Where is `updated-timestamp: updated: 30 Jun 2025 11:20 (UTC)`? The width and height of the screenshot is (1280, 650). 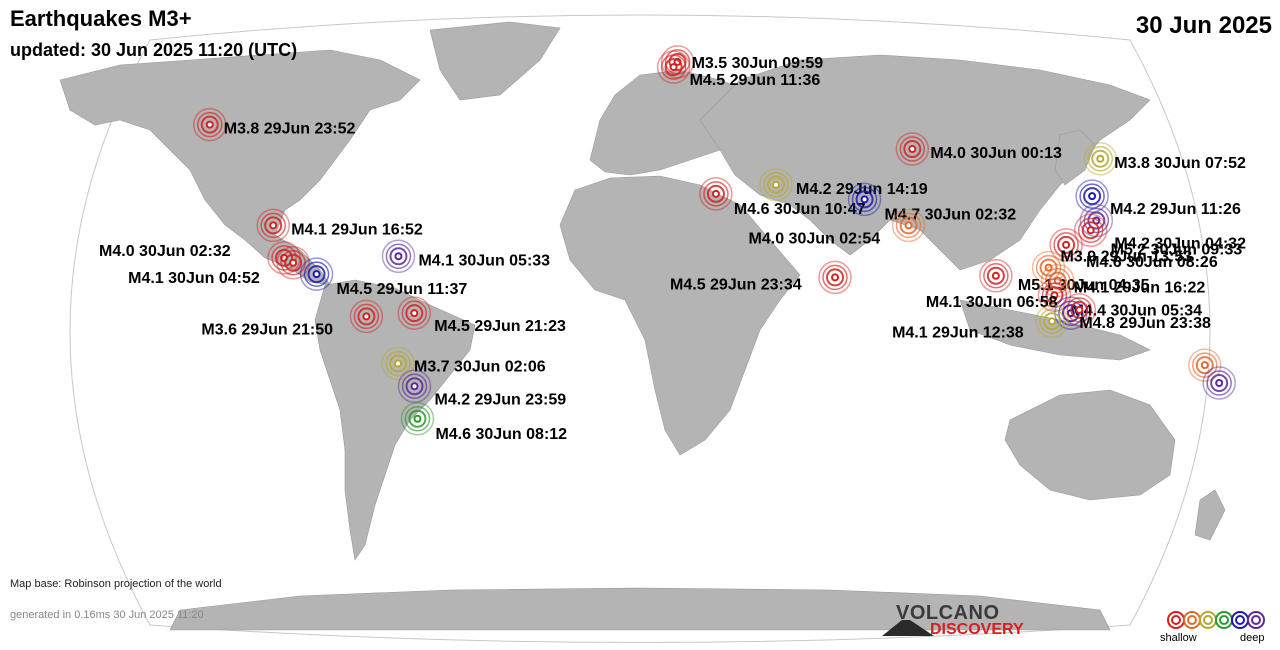 updated-timestamp: updated: 30 Jun 2025 11:20 (UTC) is located at coordinates (154, 50).